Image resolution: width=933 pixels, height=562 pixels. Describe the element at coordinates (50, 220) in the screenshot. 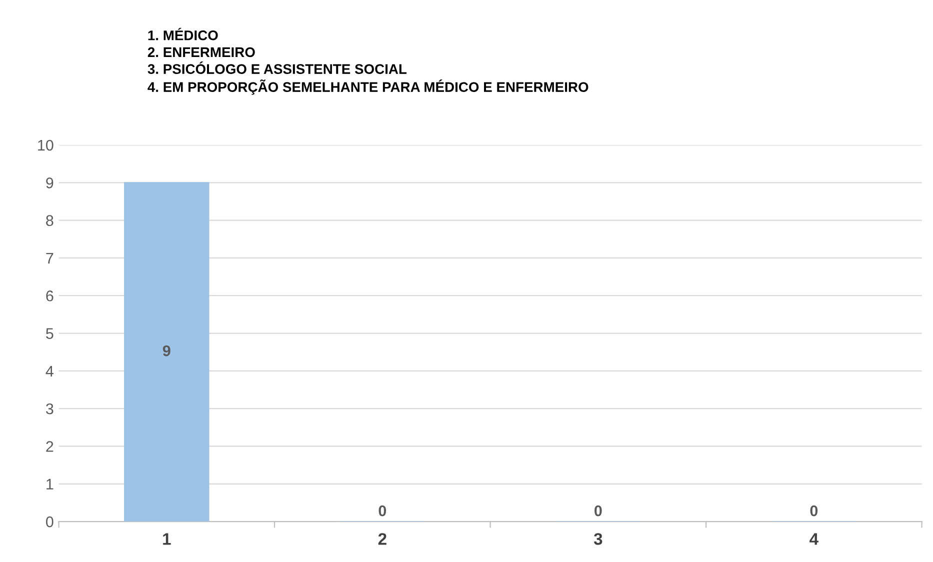

I see `y-tick-label: 8` at that location.